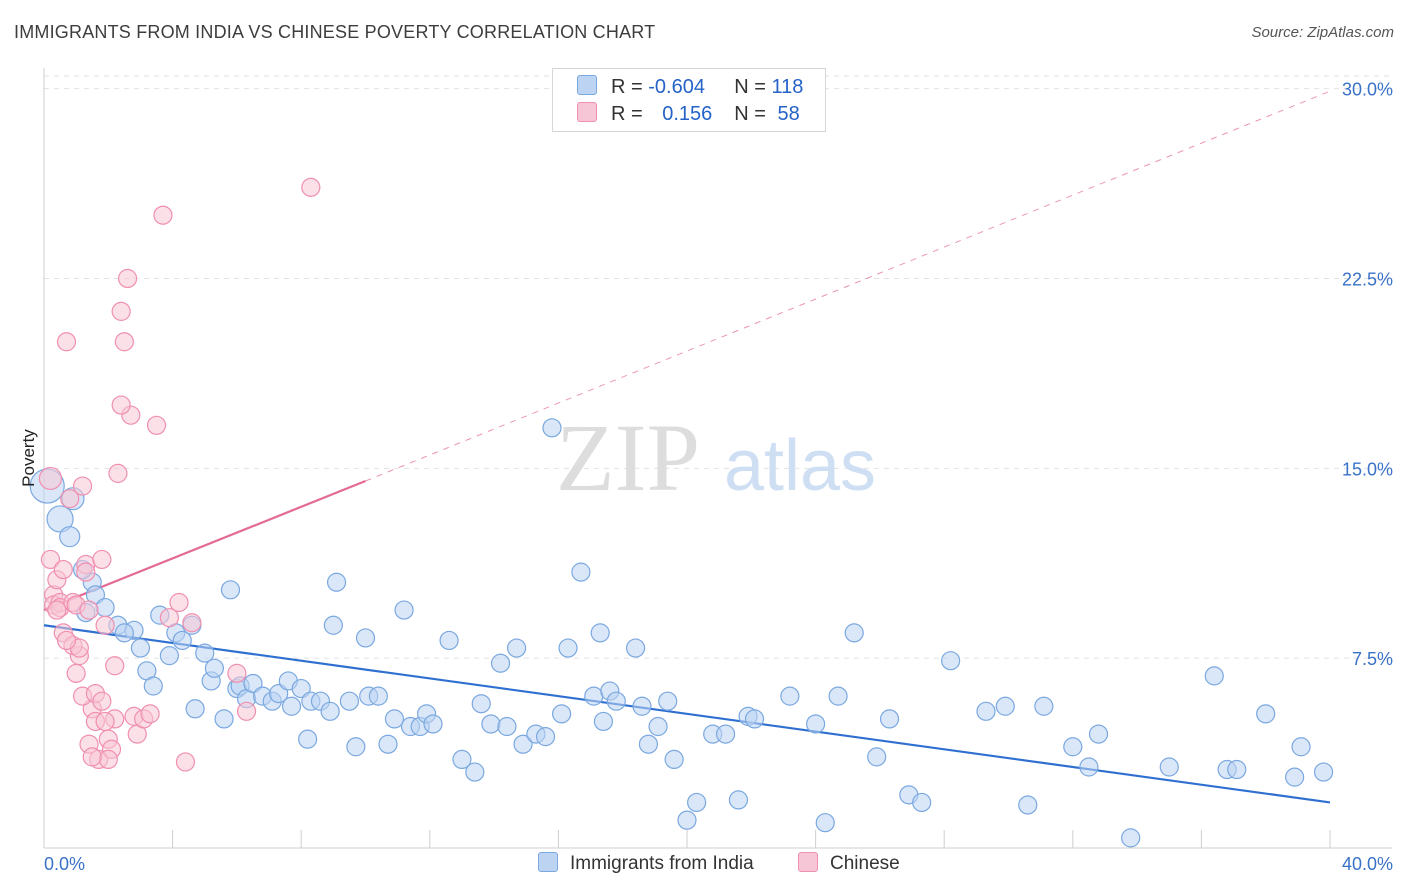  What do you see at coordinates (1367, 469) in the screenshot?
I see `y-tick-label: 15.0%` at bounding box center [1367, 469].